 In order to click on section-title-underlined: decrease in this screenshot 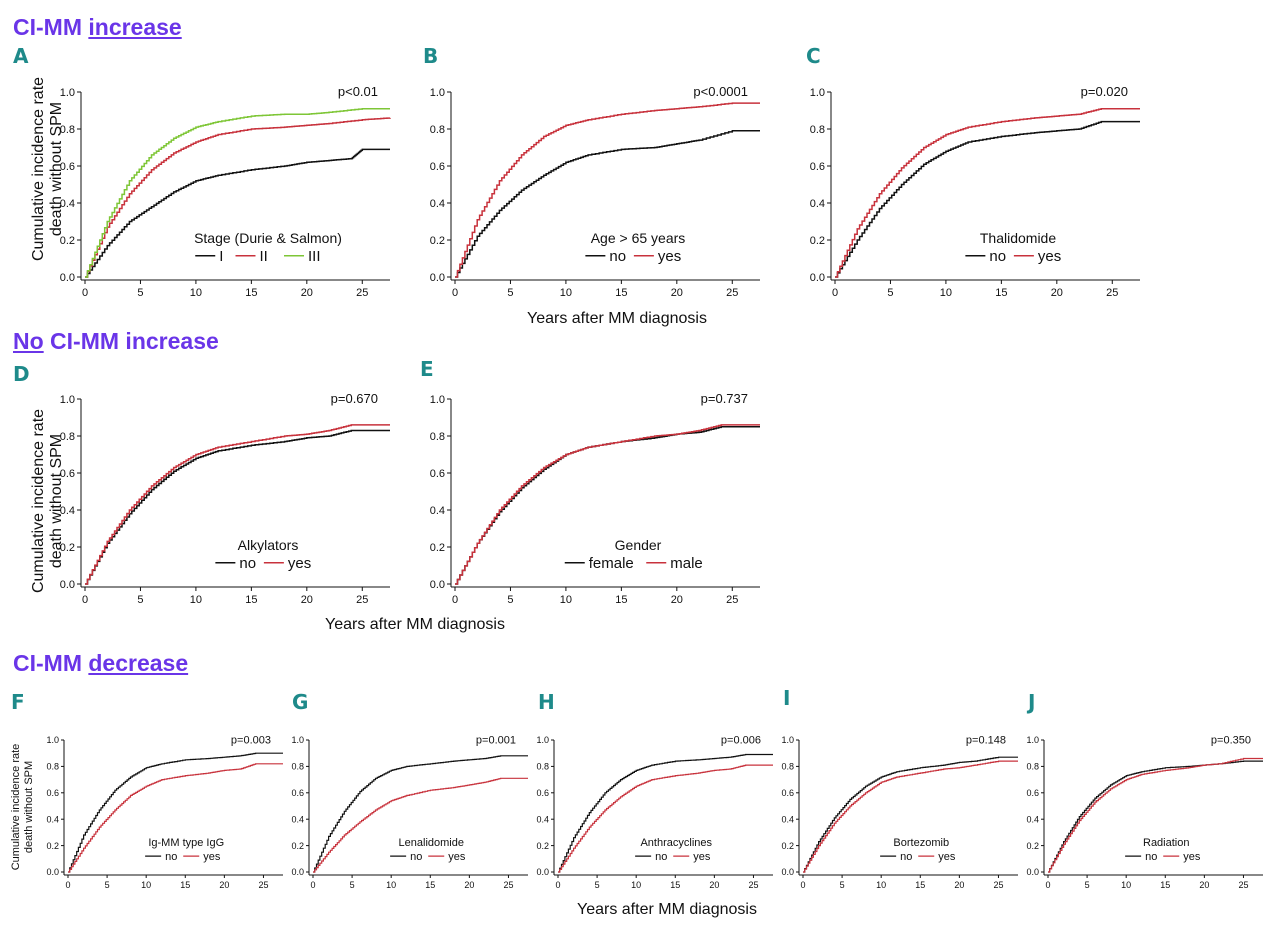, I will do `click(138, 663)`.